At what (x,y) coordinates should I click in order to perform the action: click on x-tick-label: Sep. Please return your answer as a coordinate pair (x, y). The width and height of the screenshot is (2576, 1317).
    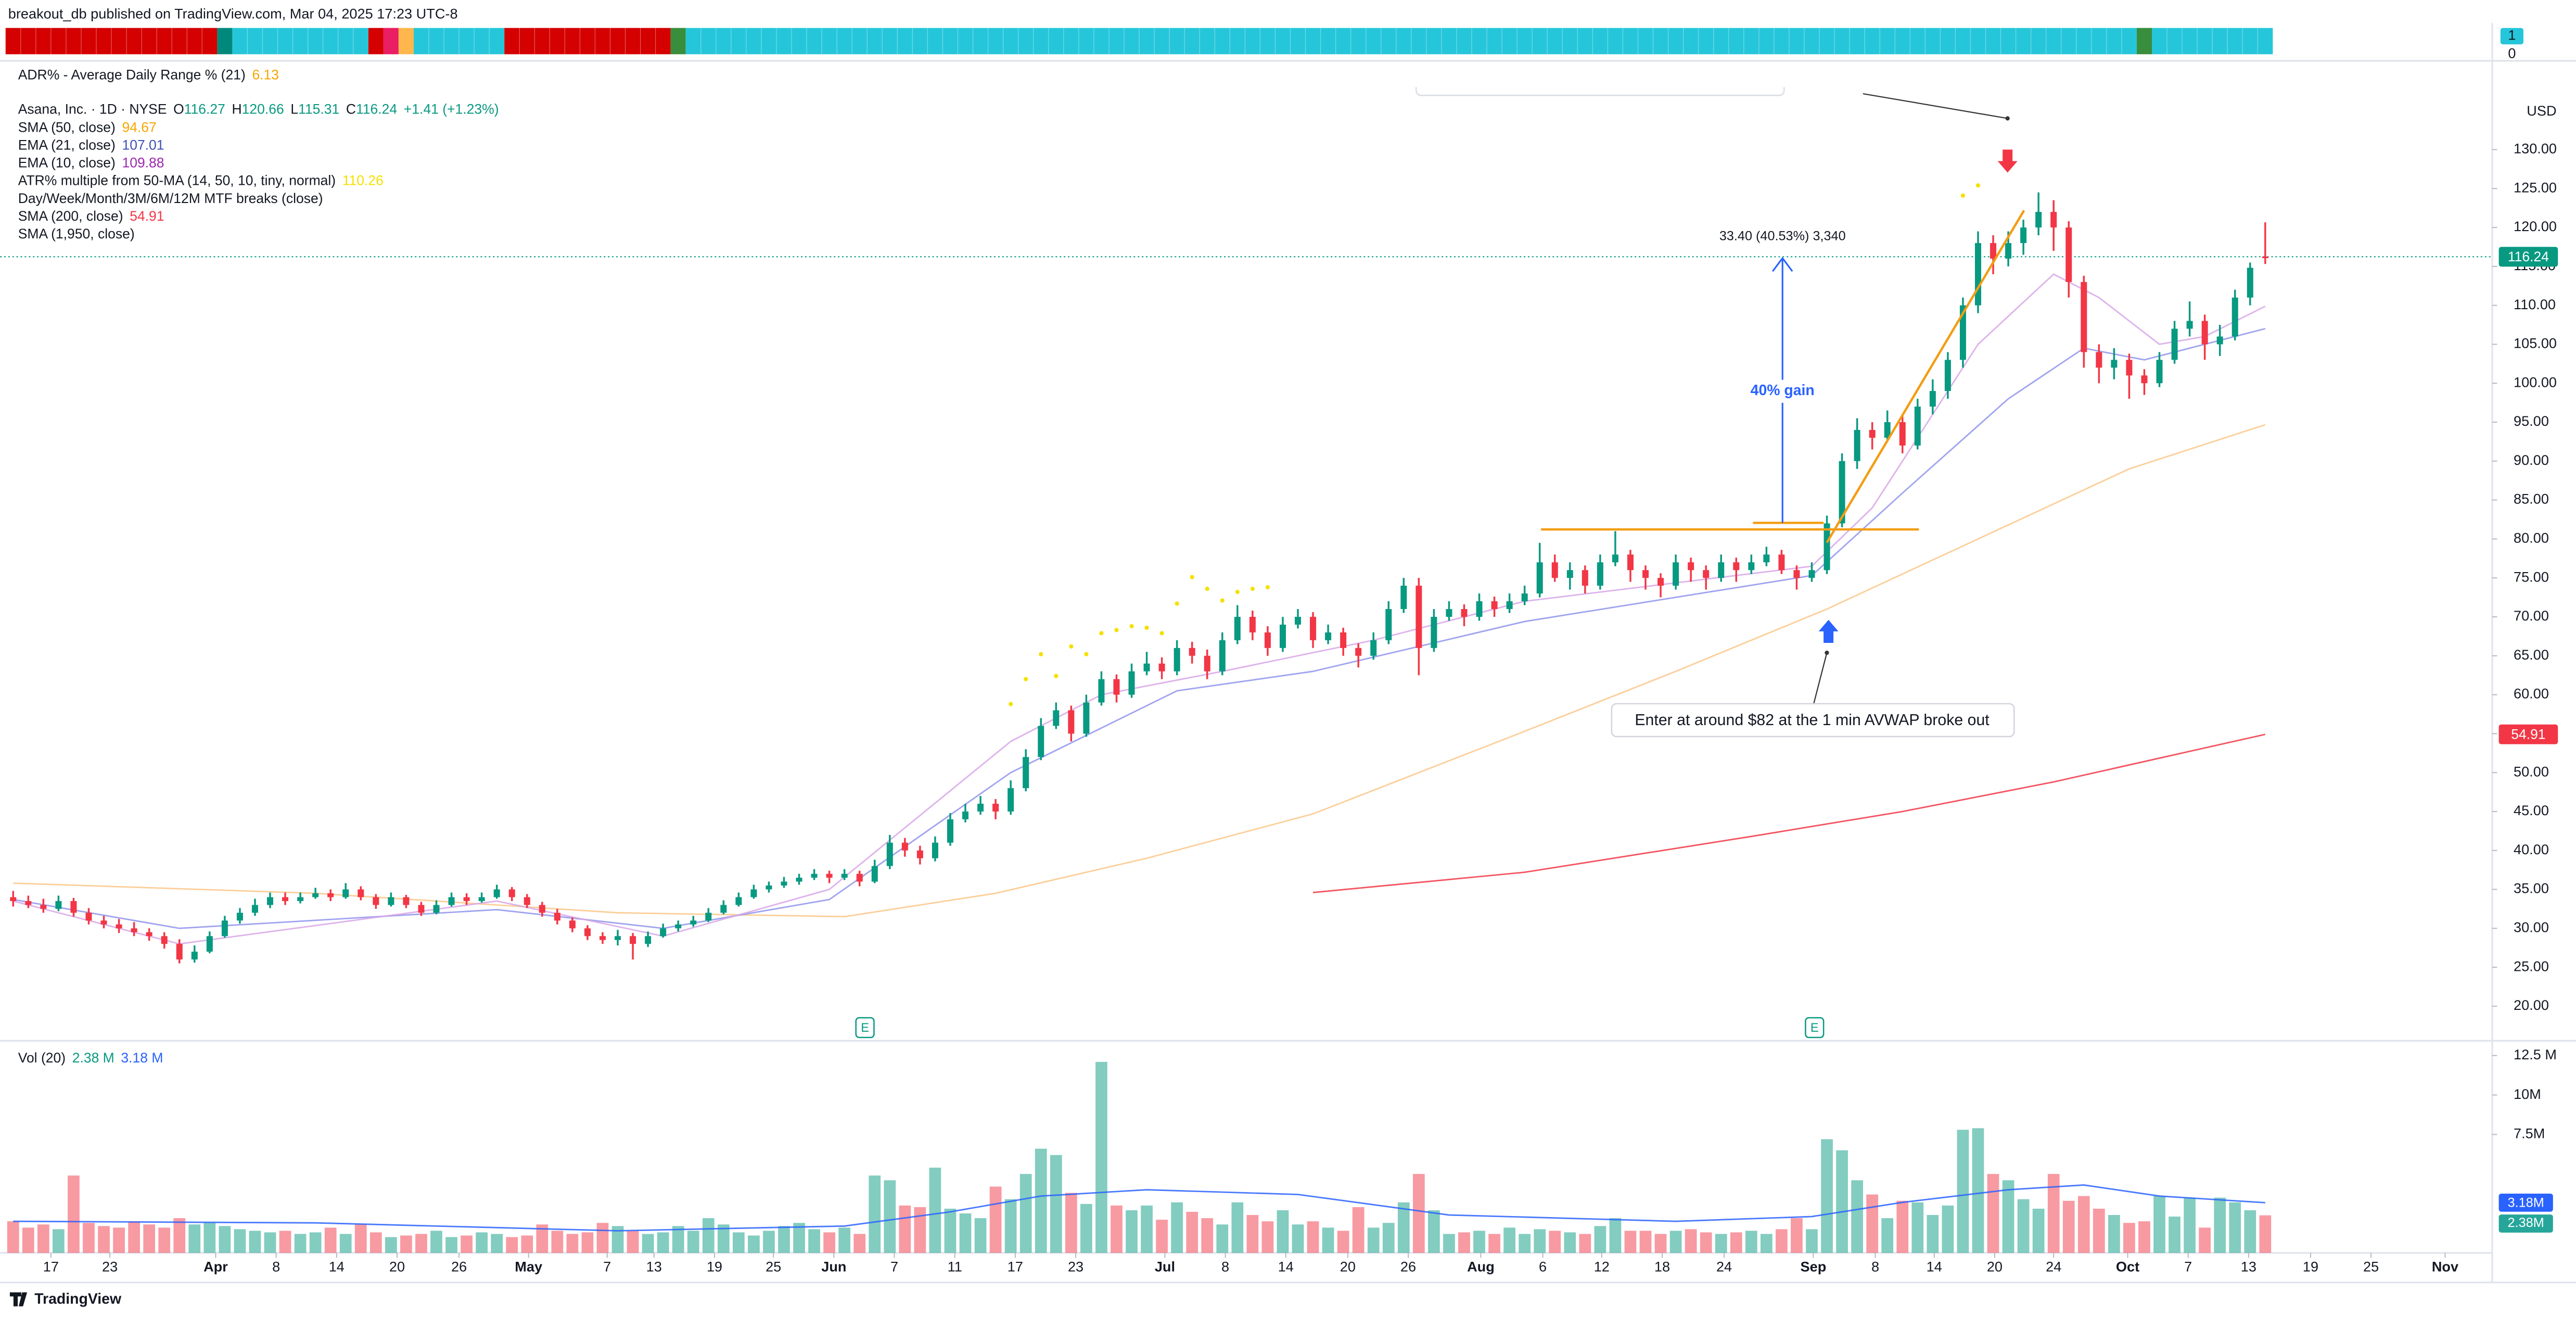
    Looking at the image, I should click on (1814, 1266).